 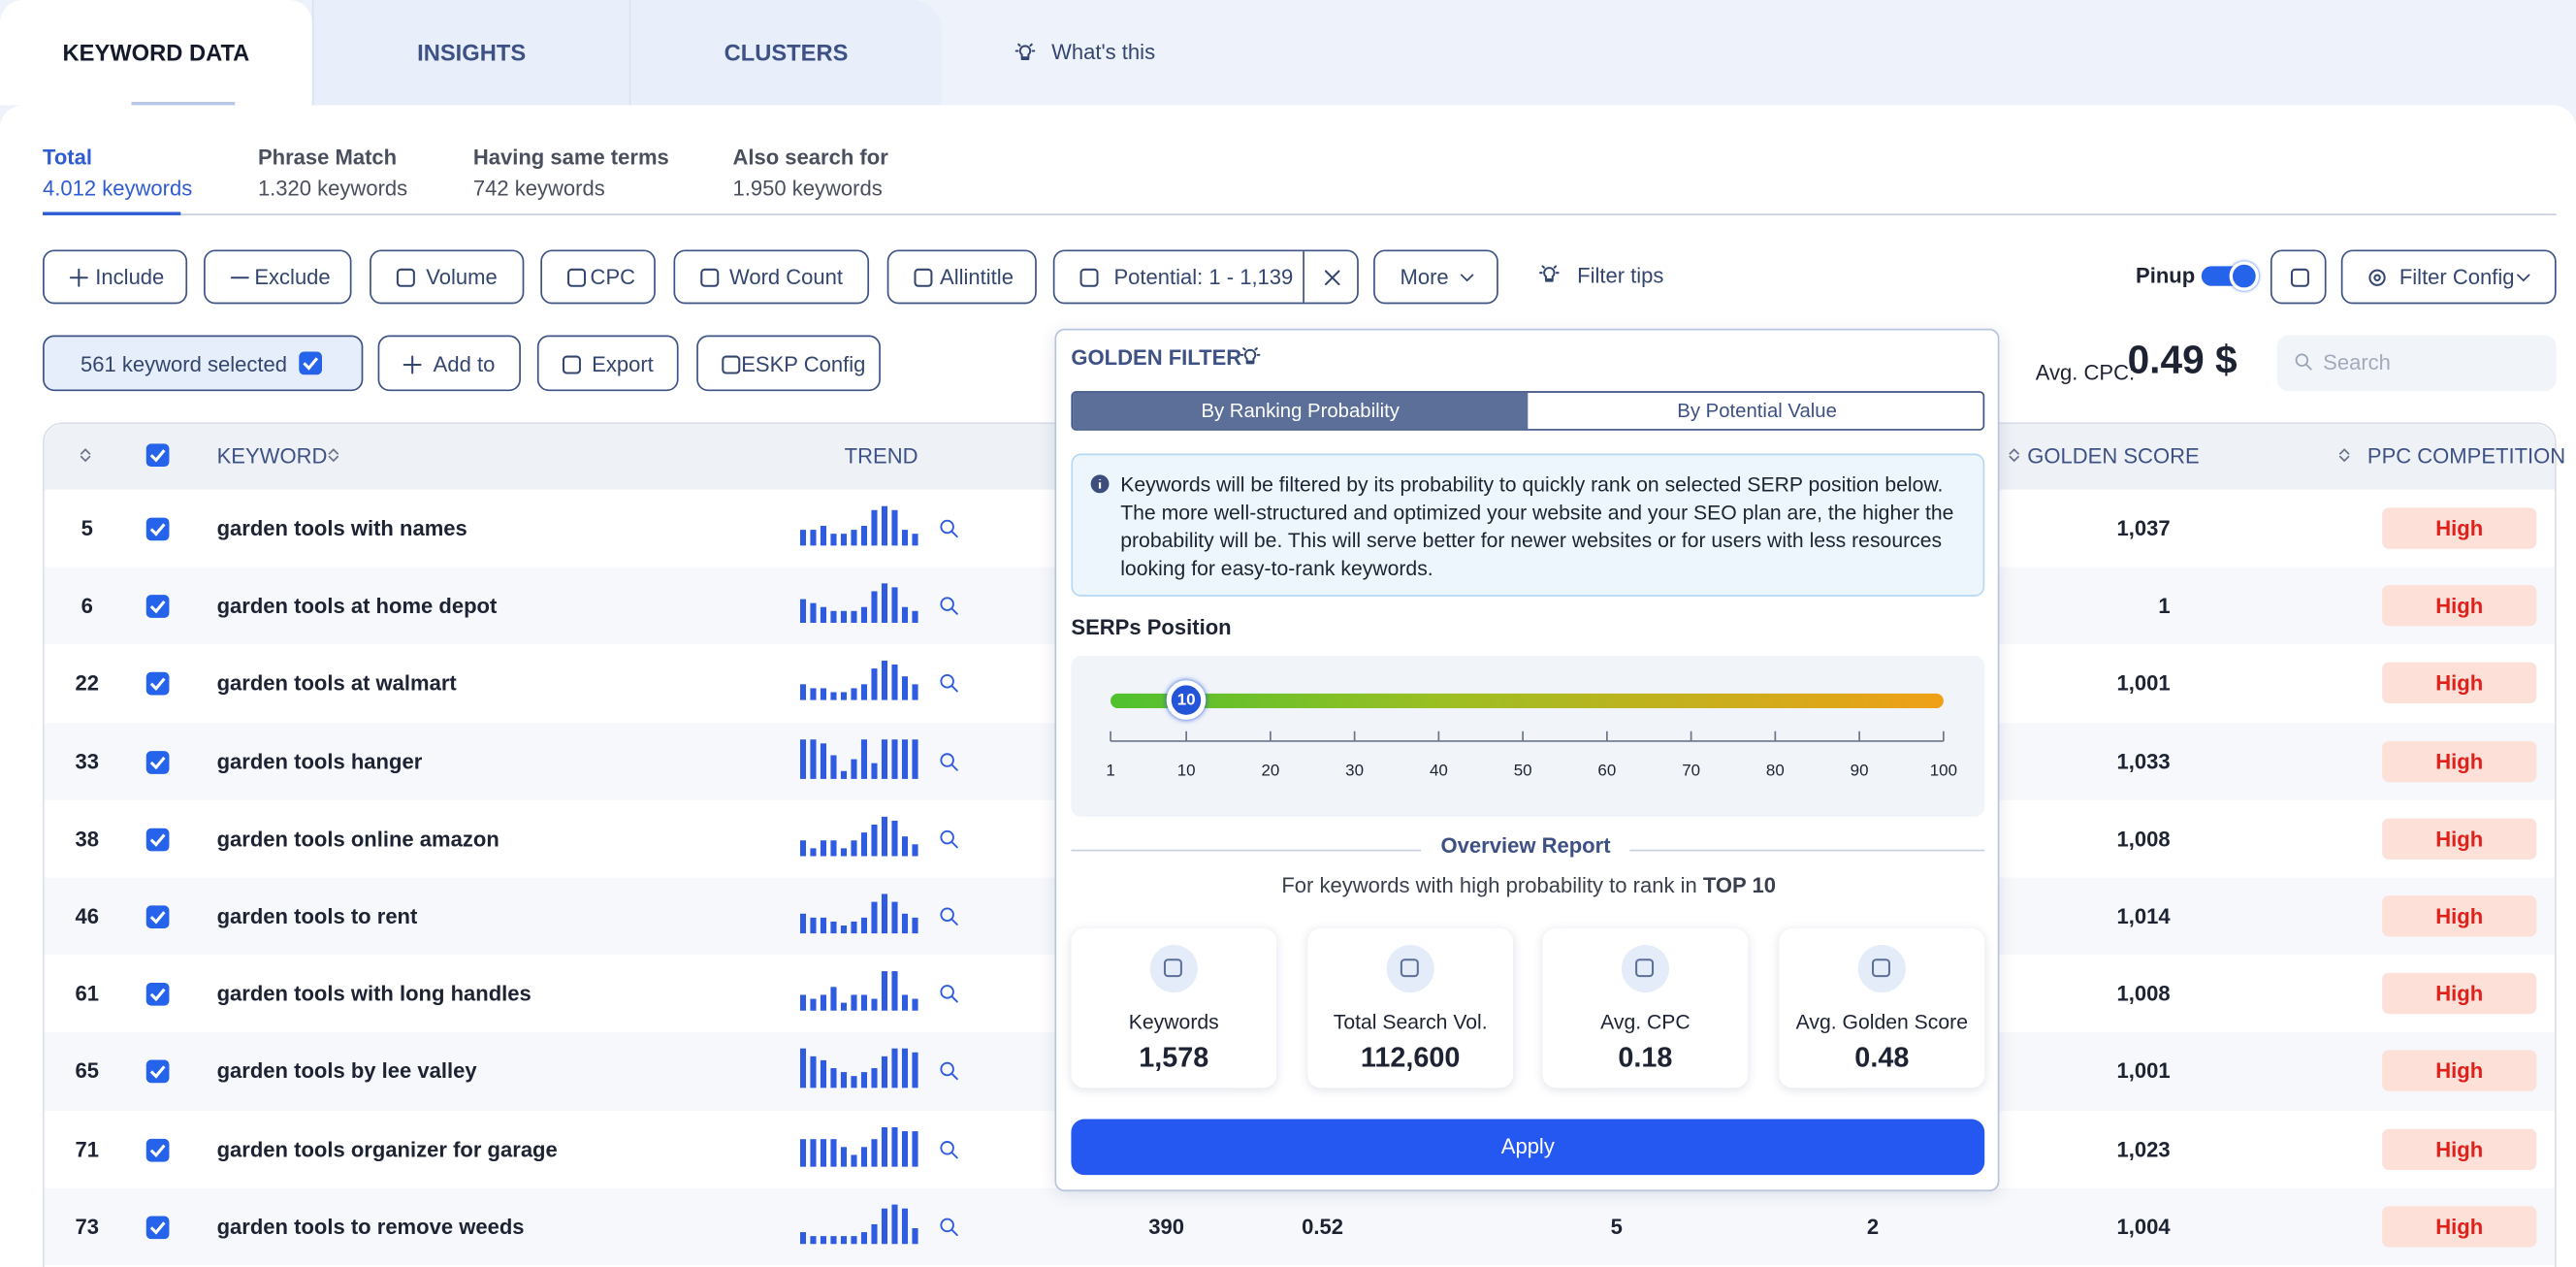 I want to click on action-button: Add to, so click(x=449, y=363).